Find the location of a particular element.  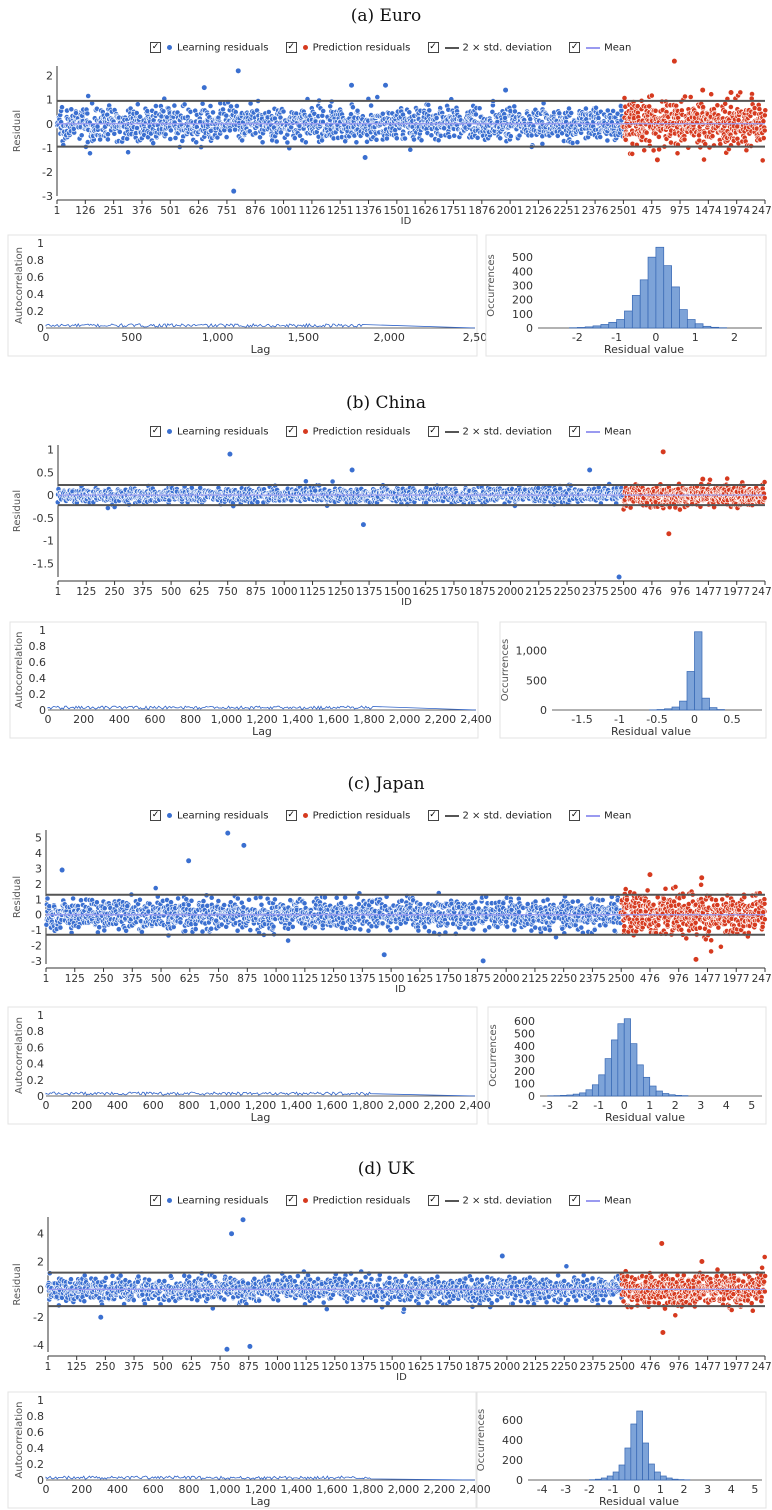

legend-learning: ✓ Learning residuals is located at coordinates (209, 48).